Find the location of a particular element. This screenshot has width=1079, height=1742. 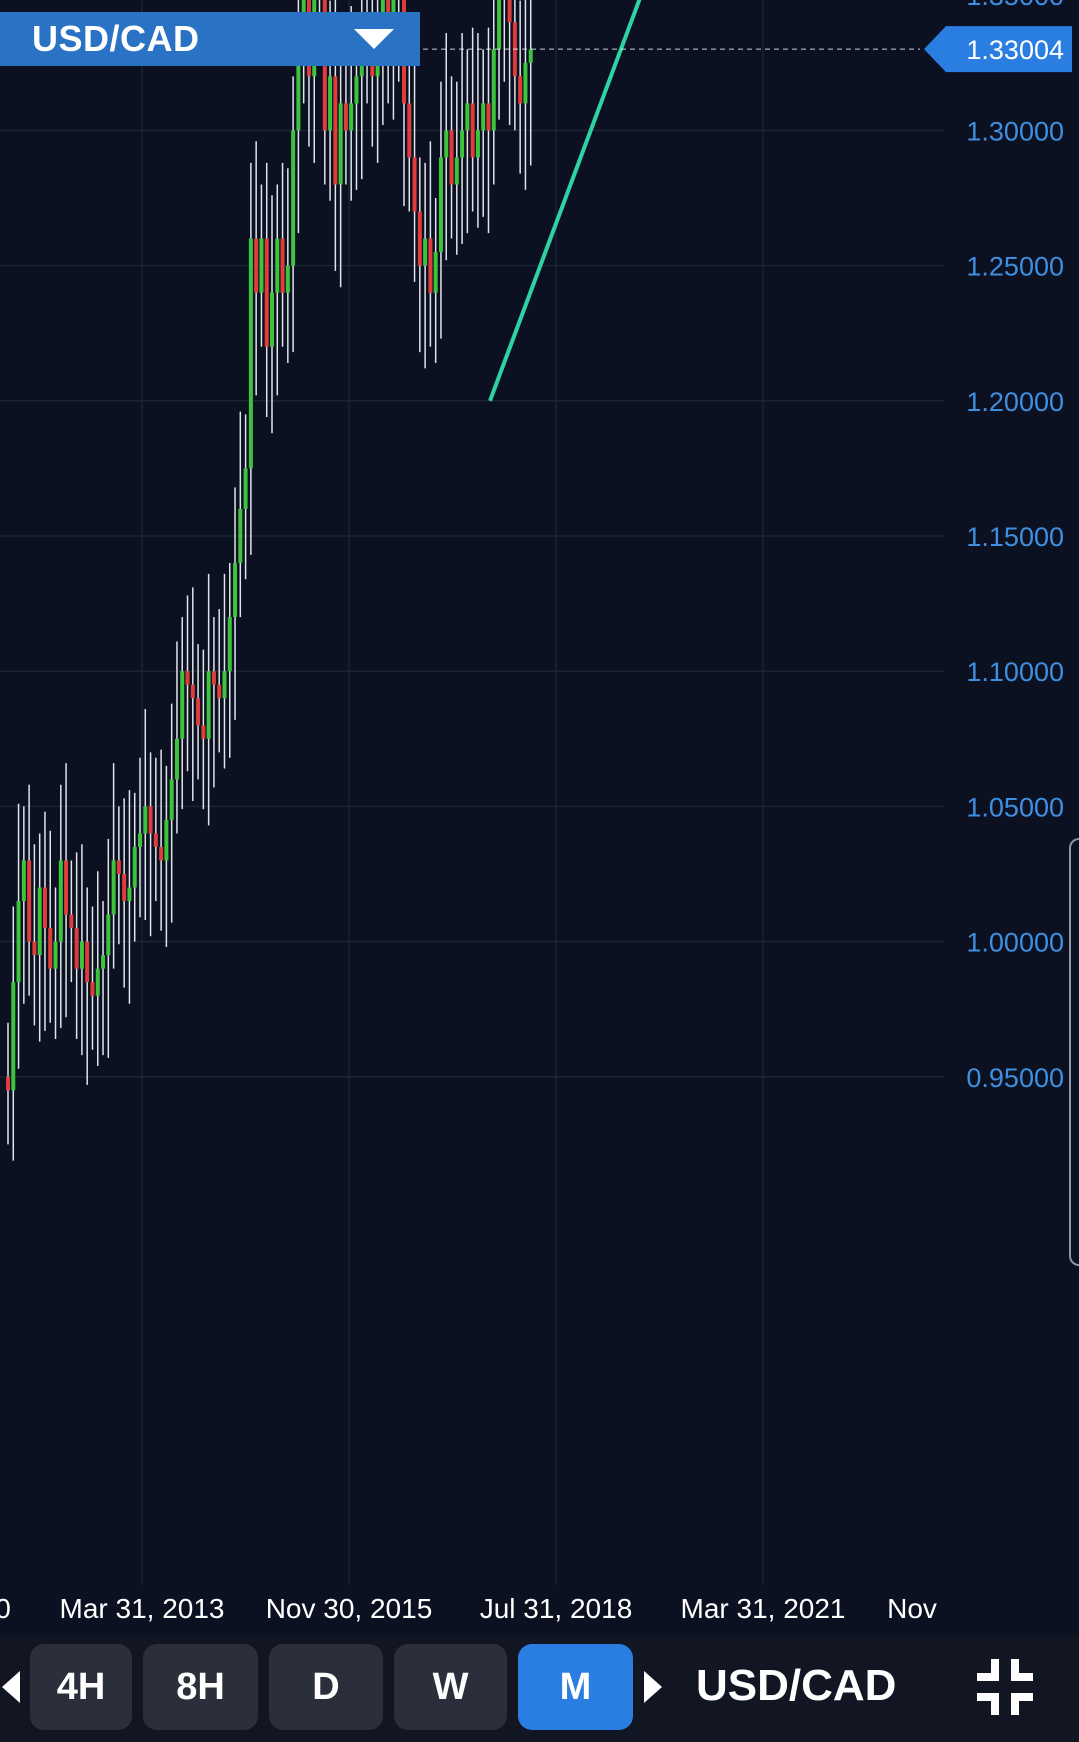

timeframe-m-button: M is located at coordinates (575, 1687).